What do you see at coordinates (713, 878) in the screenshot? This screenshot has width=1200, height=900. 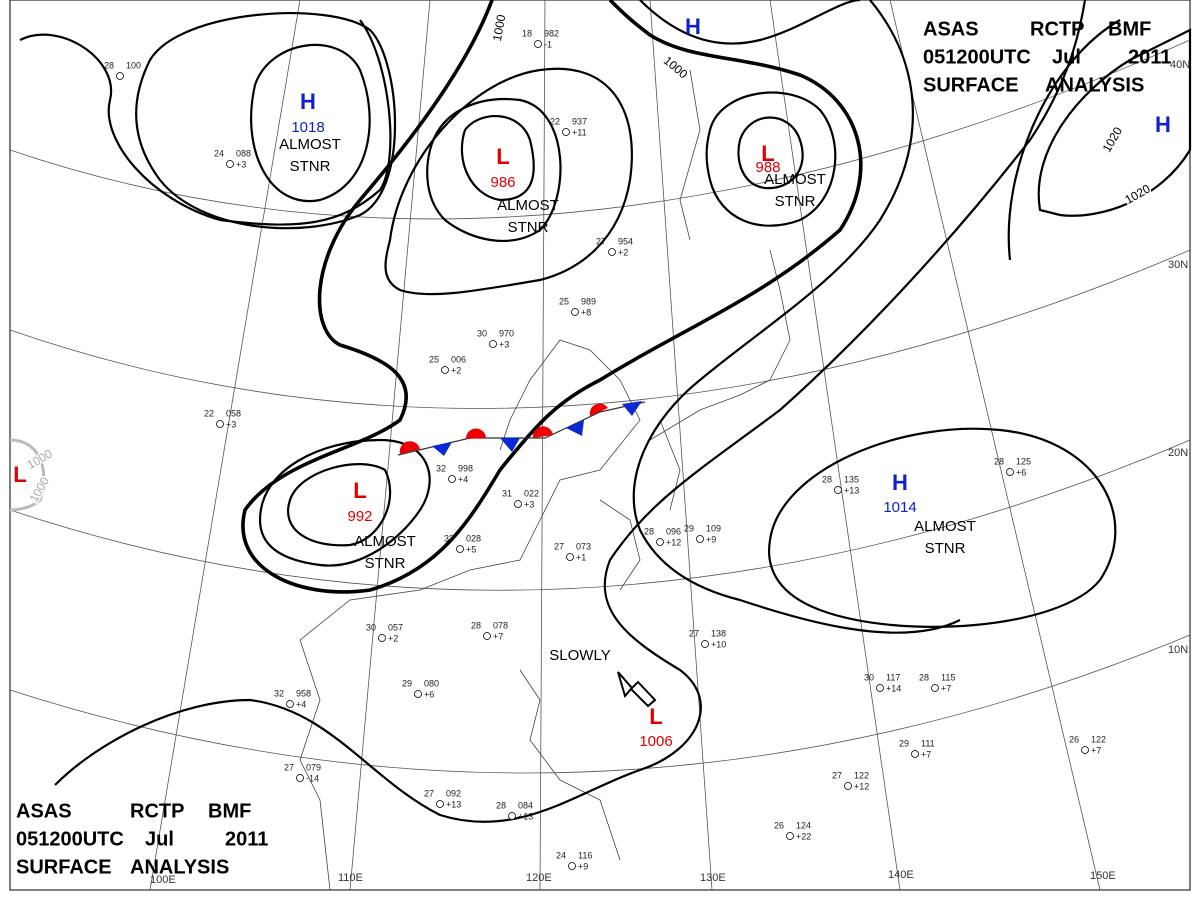 I see `longitude-label: 130E` at bounding box center [713, 878].